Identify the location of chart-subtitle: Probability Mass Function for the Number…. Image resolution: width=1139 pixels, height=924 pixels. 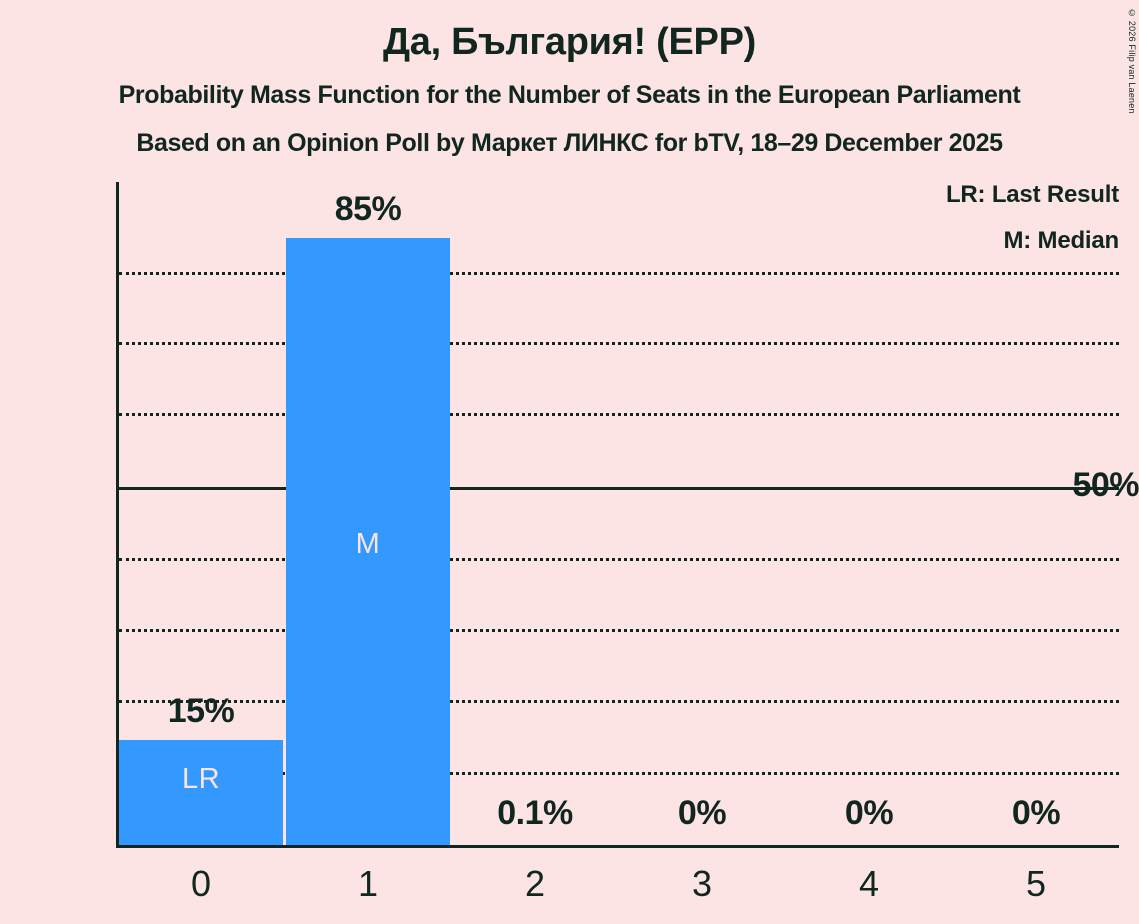
(569, 94).